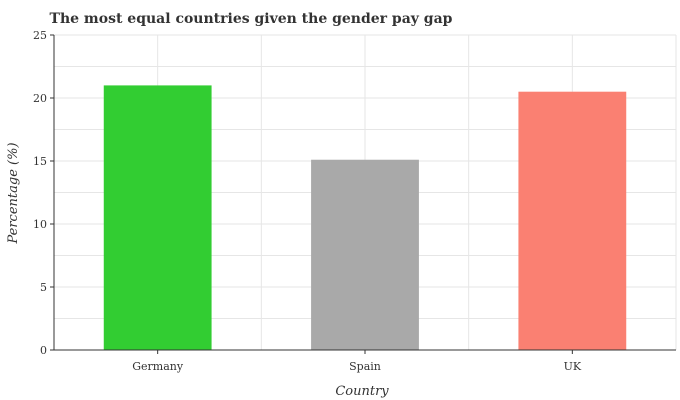 This screenshot has width=680, height=400. I want to click on x-tick-label: Germany, so click(158, 366).